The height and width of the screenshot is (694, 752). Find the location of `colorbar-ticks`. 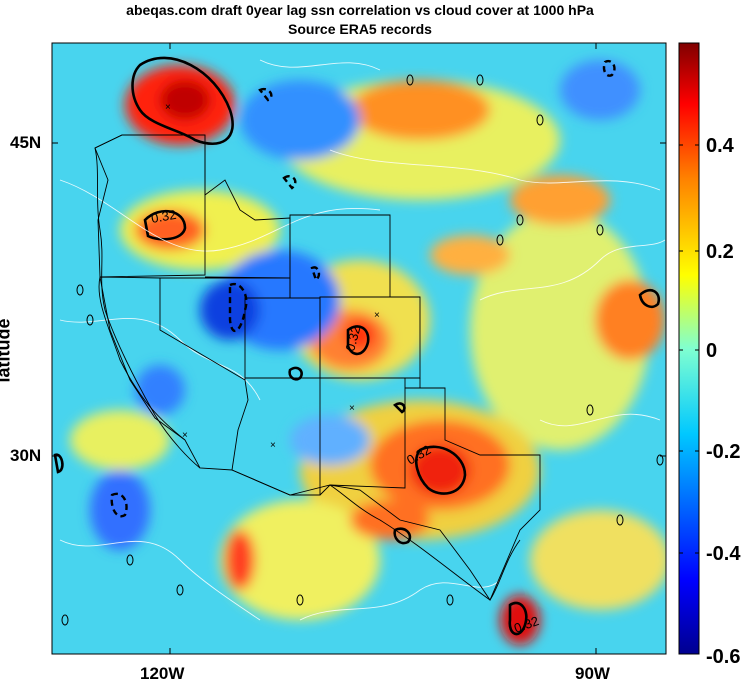

colorbar-ticks is located at coordinates (689, 349).